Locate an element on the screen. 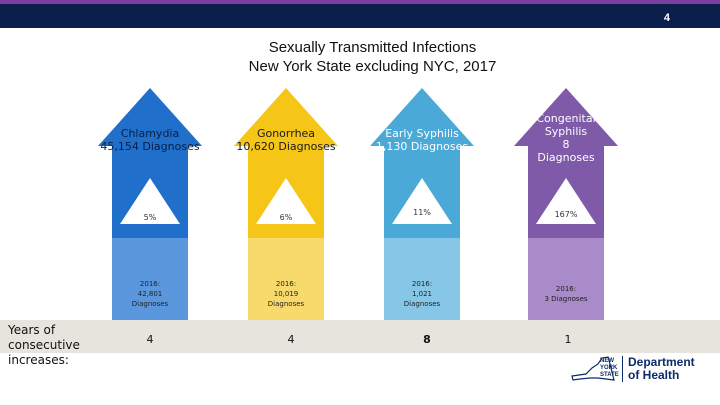 This screenshot has width=720, height=405. gonorrhea-consecutive: 4 is located at coordinates (291, 339).